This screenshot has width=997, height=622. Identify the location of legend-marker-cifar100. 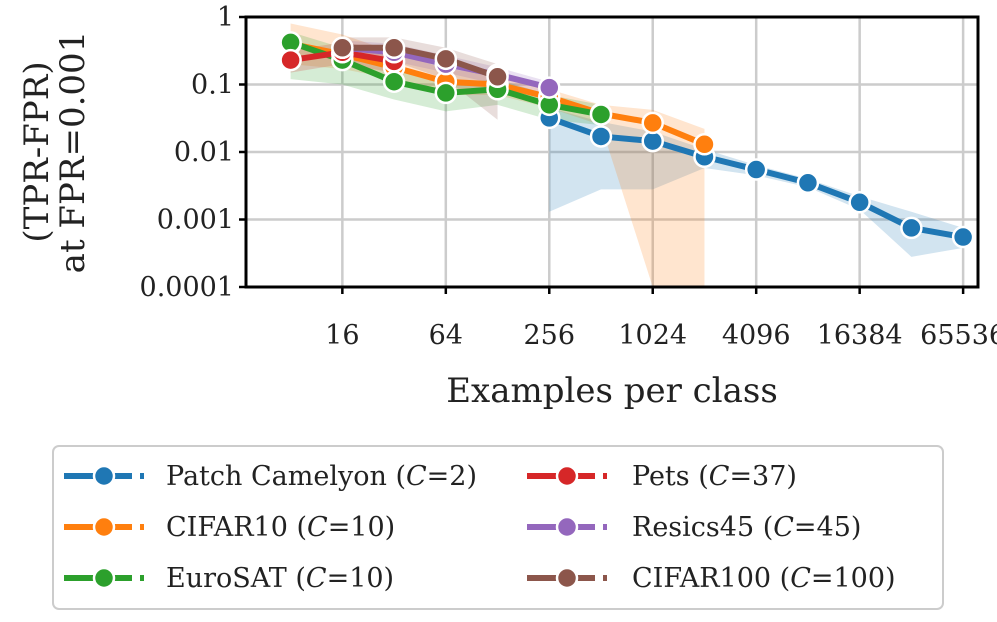
(567, 578).